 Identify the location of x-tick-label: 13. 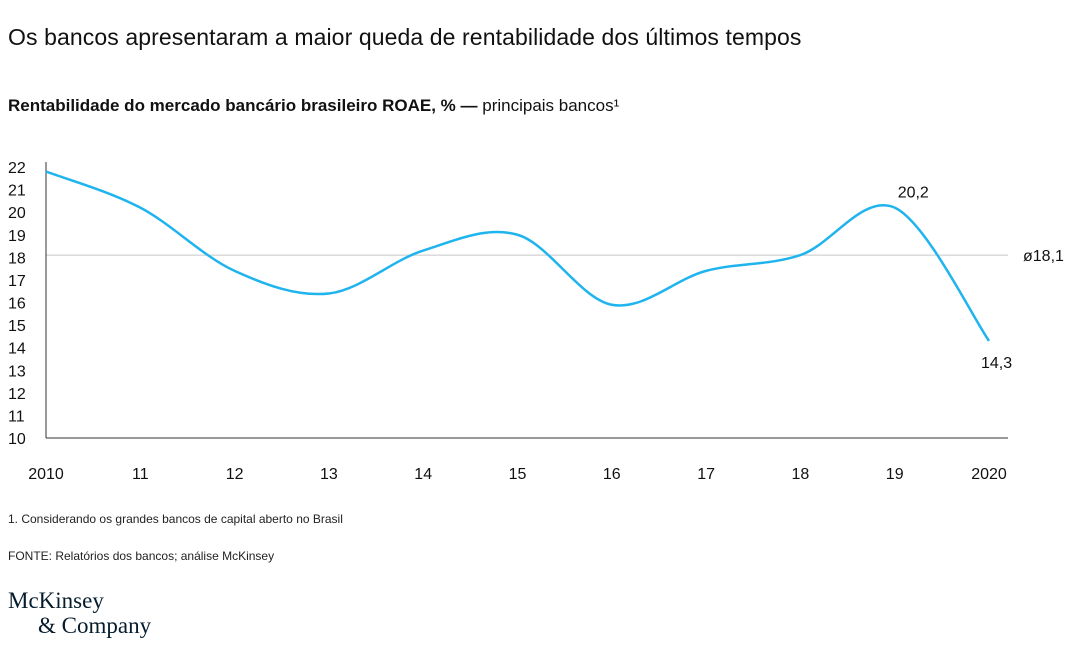
(329, 474).